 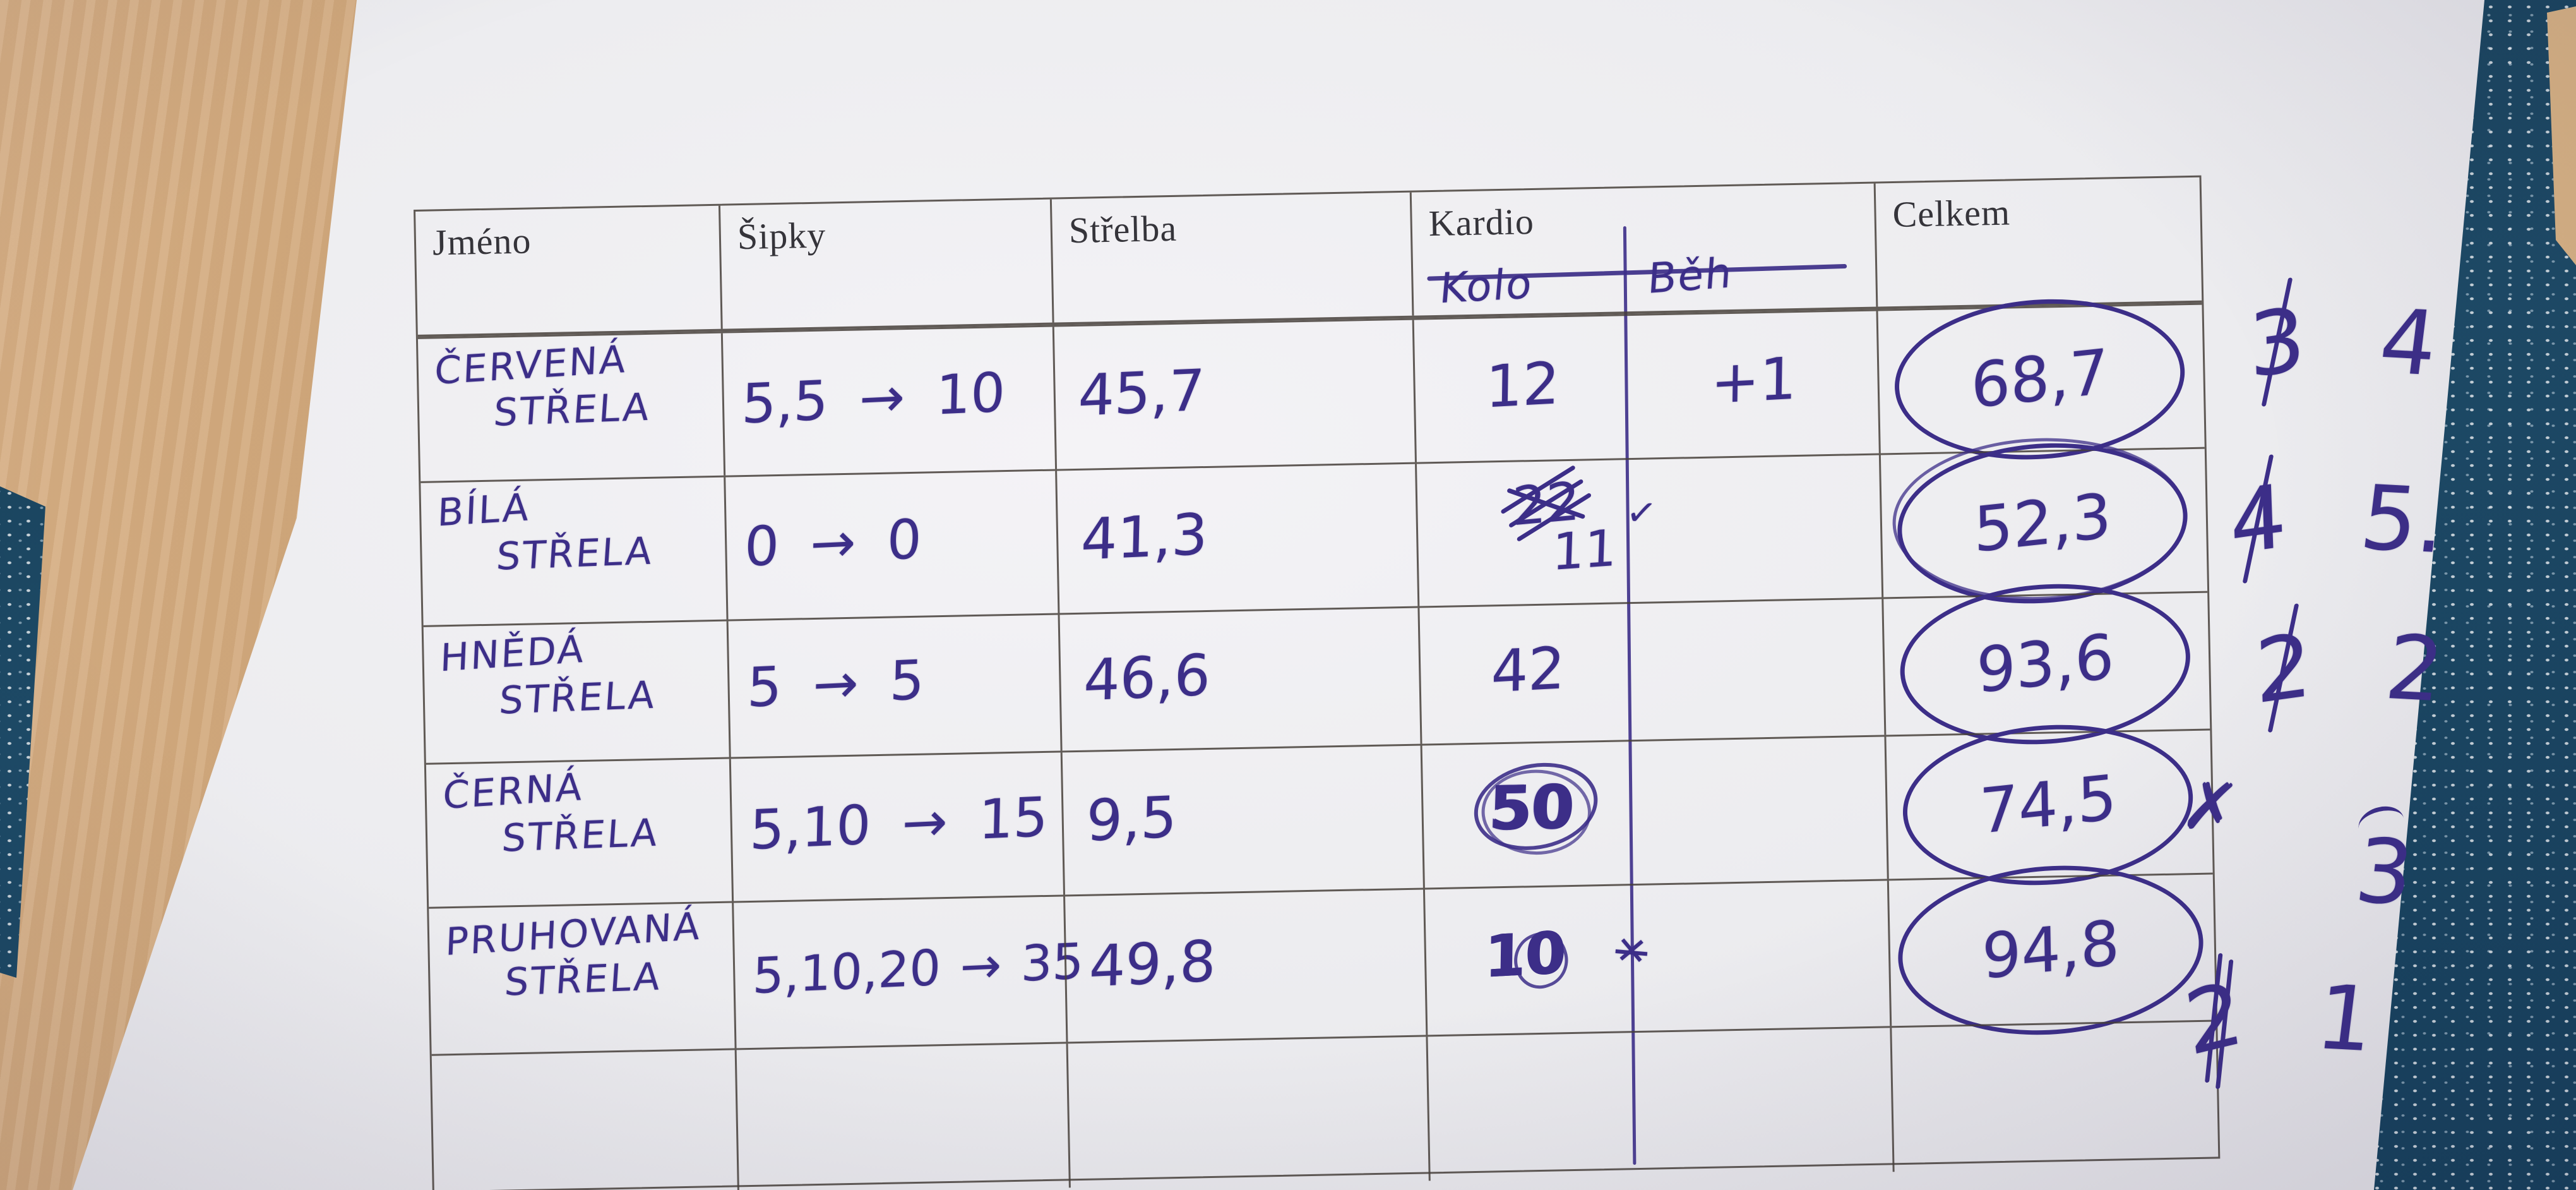 I want to click on team-name-line1: PRUHOVANÁ, so click(x=573, y=934).